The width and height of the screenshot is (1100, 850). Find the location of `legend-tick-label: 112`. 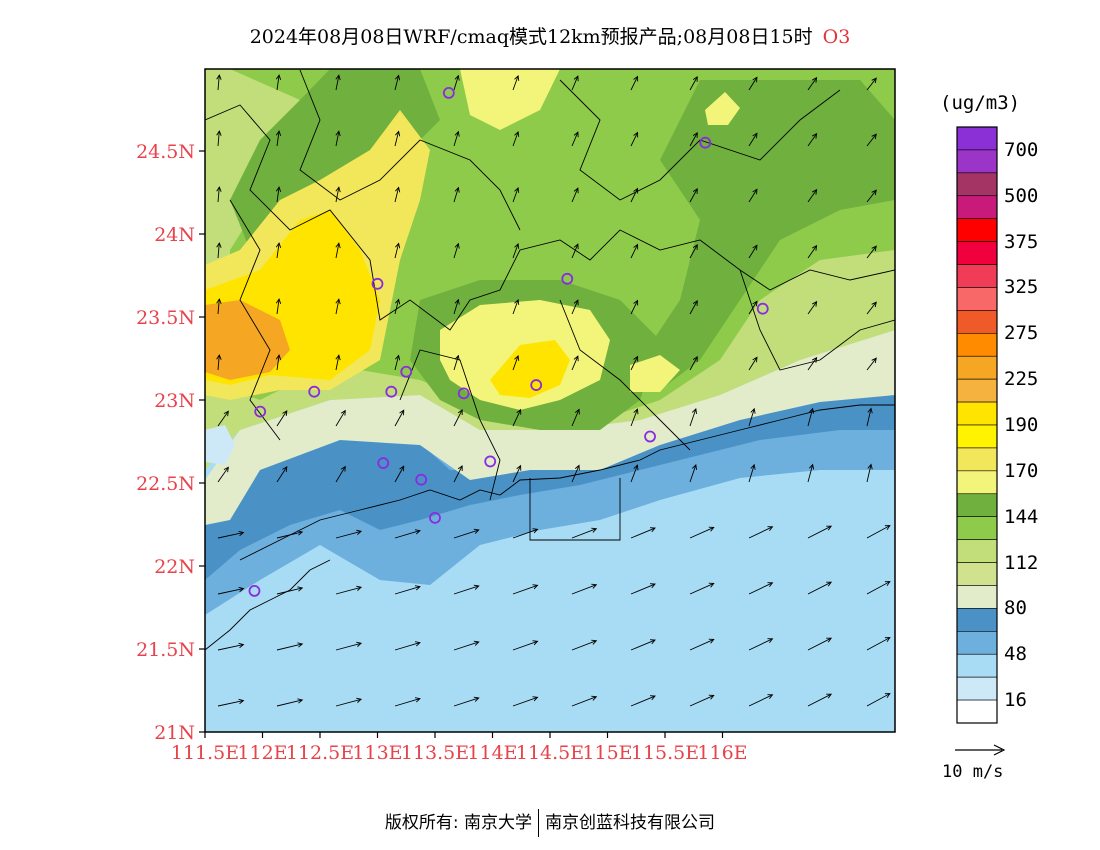

legend-tick-label: 112 is located at coordinates (1021, 562).